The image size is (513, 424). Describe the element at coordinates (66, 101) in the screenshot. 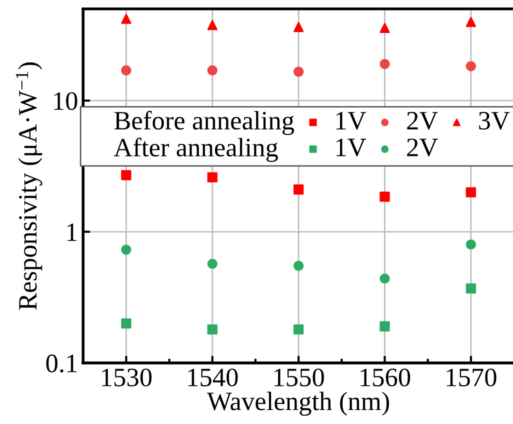

I see `y-tick-label: 10` at that location.